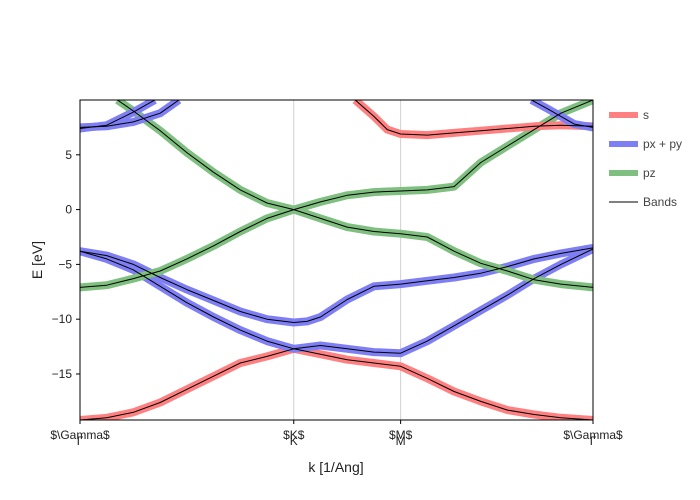 This screenshot has width=700, height=500. Describe the element at coordinates (62, 374) in the screenshot. I see `y-tick-label: −15` at that location.